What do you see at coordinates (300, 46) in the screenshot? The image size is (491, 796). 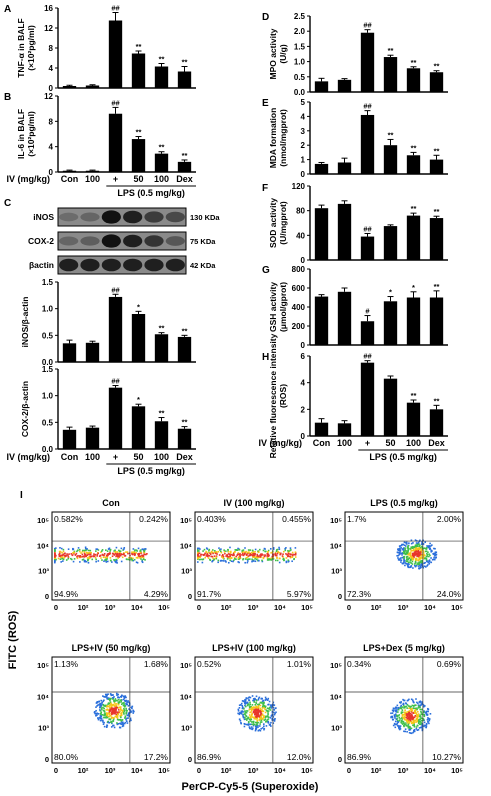 I see `y-tick-label: 1.5` at bounding box center [300, 46].